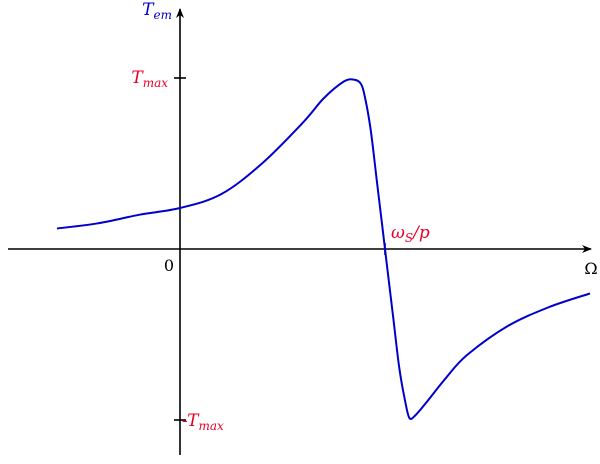 Image resolution: width=600 pixels, height=464 pixels. I want to click on y-tick-label-neg-t-max: -Tmax, so click(203, 422).